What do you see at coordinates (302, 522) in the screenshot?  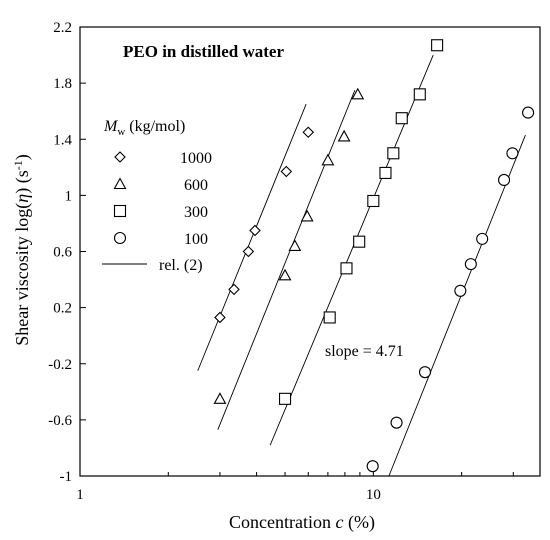 I see `x-axis-title: Concentration c (%)` at bounding box center [302, 522].